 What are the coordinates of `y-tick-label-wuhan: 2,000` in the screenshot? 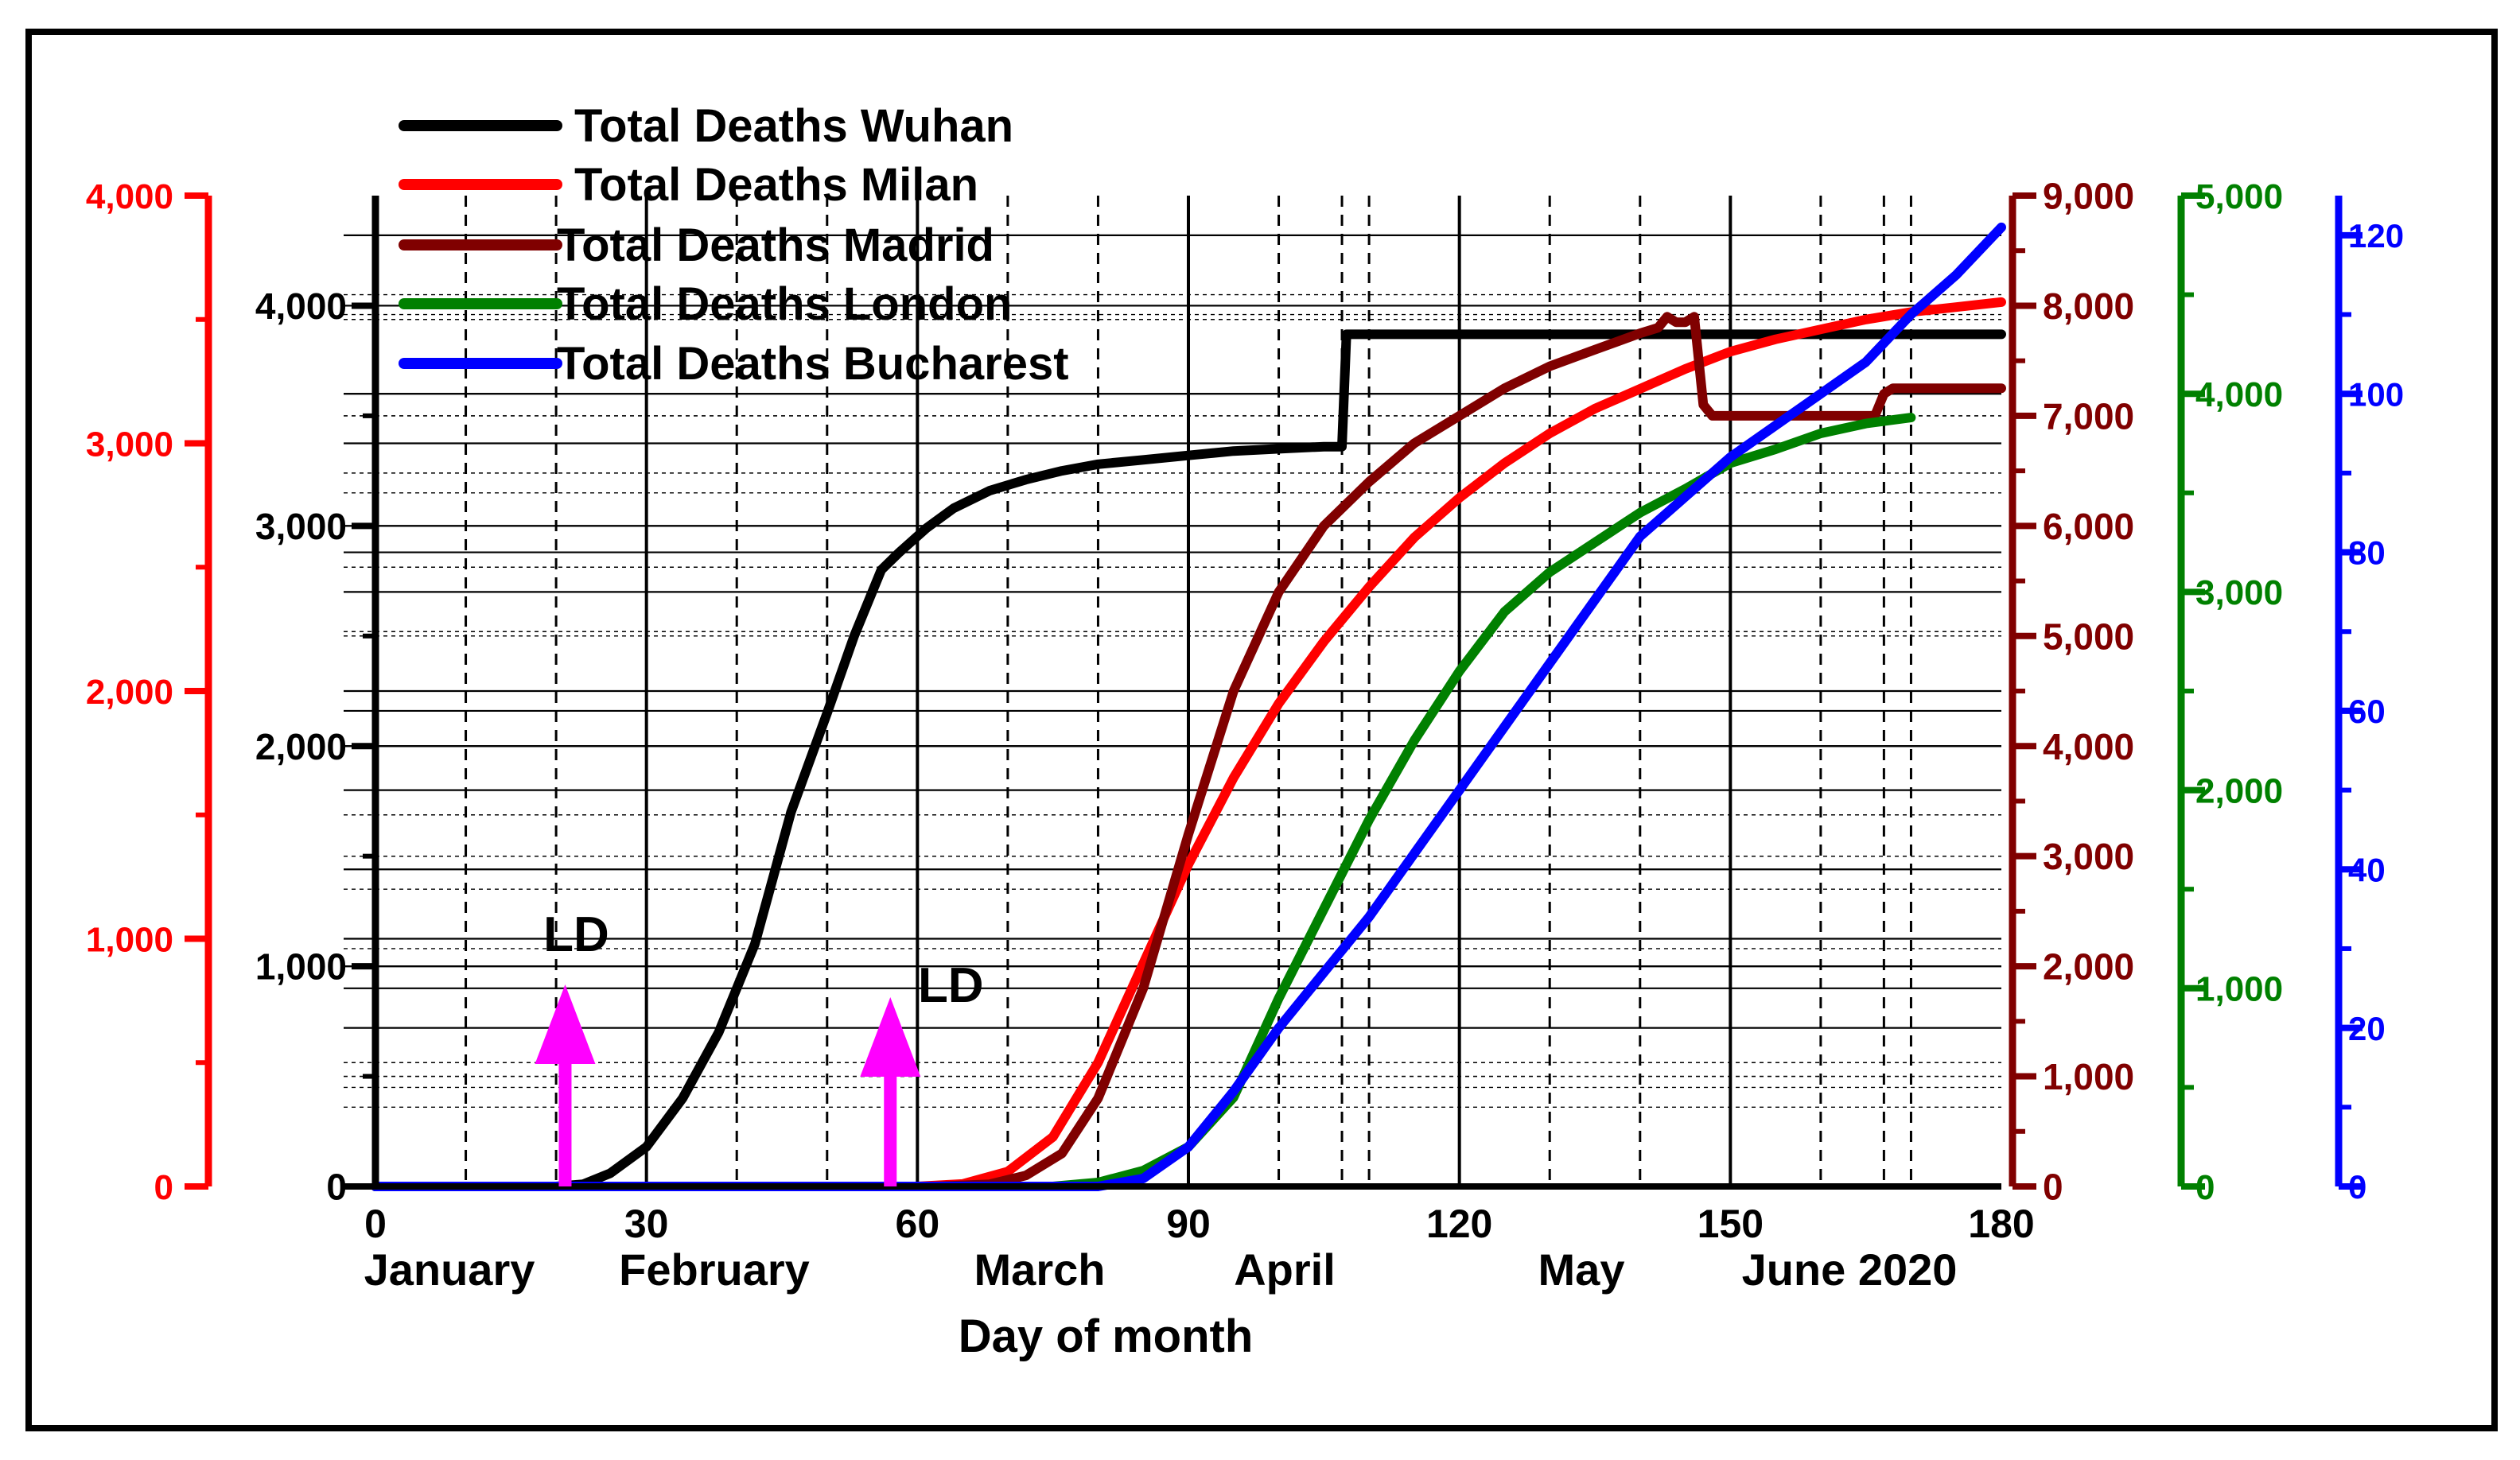 It's located at (301, 746).